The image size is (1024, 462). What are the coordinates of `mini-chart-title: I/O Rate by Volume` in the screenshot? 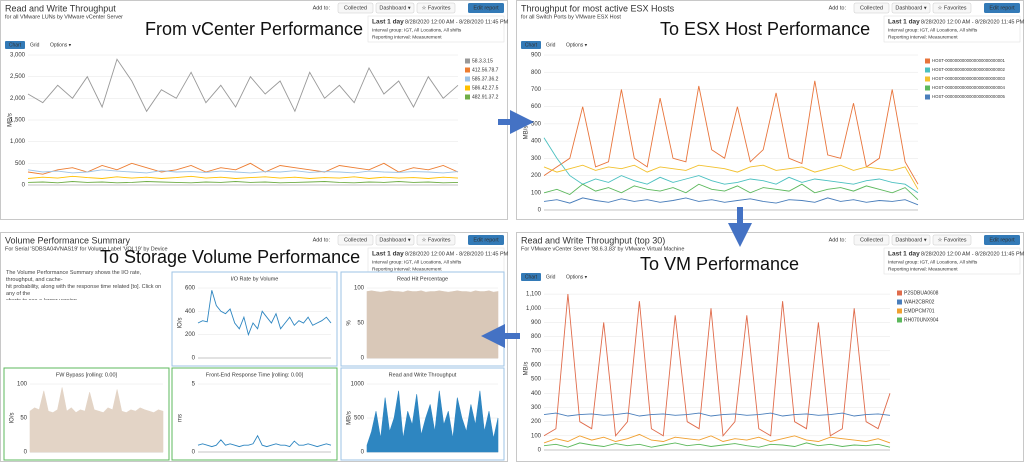 It's located at (255, 279).